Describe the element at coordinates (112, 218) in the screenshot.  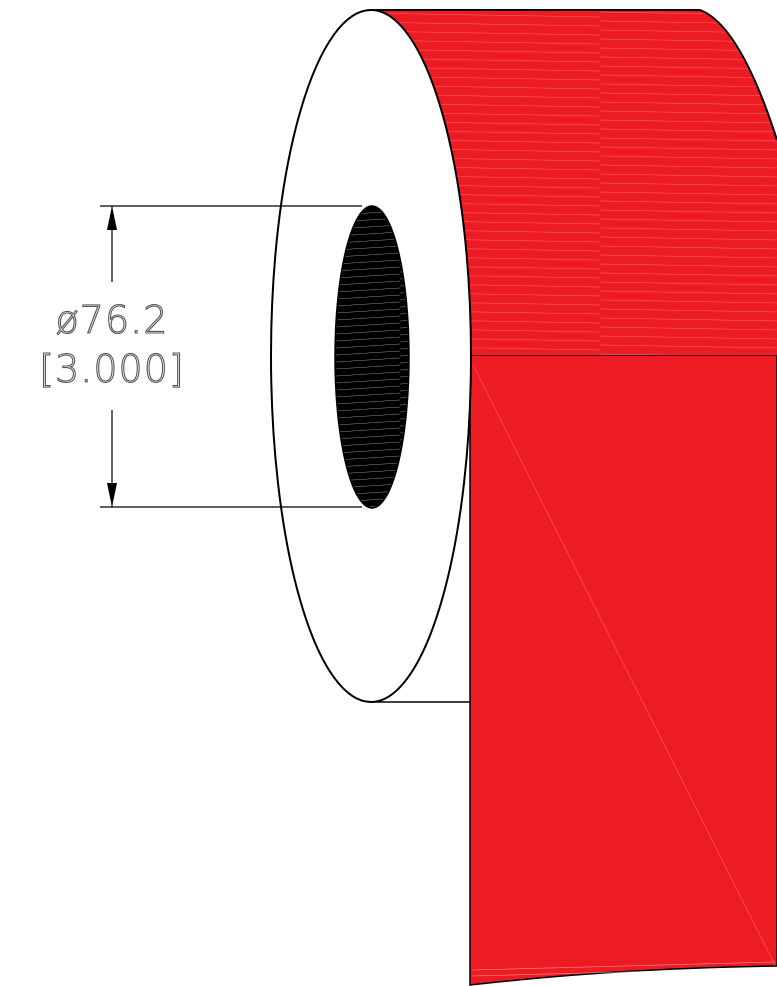
I see `arrowhead-up` at that location.